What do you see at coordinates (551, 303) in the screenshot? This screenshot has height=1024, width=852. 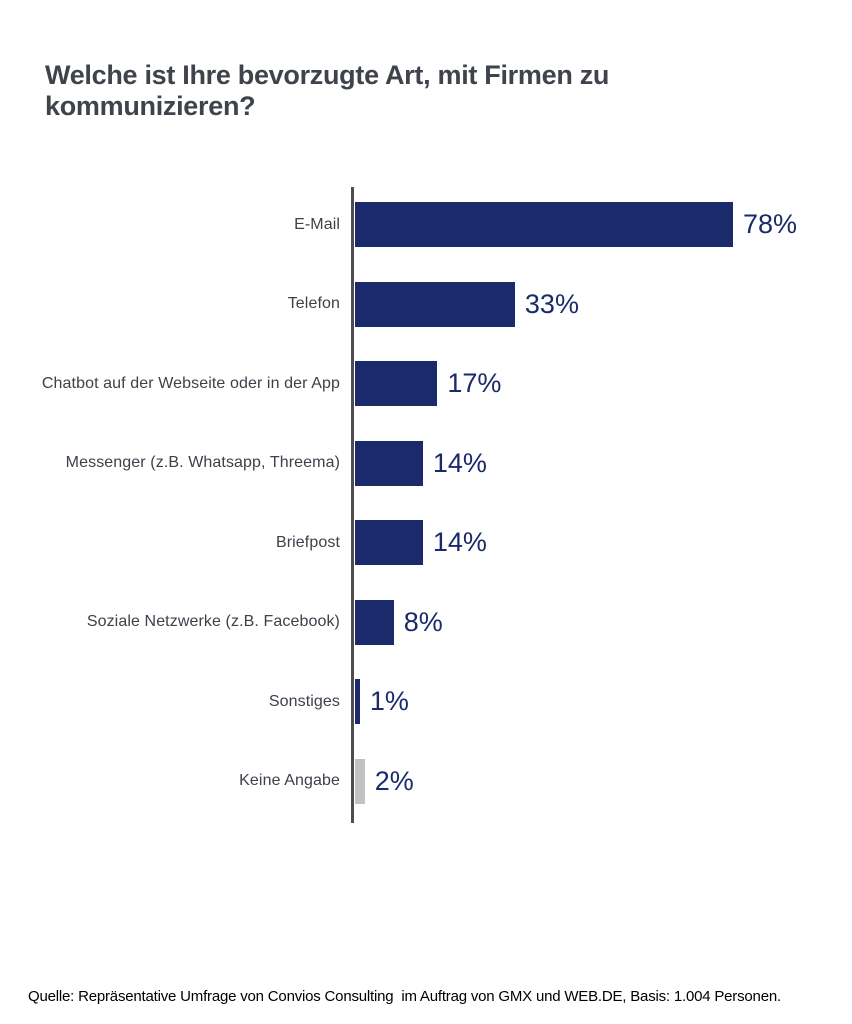 I see `value-label: 33%` at bounding box center [551, 303].